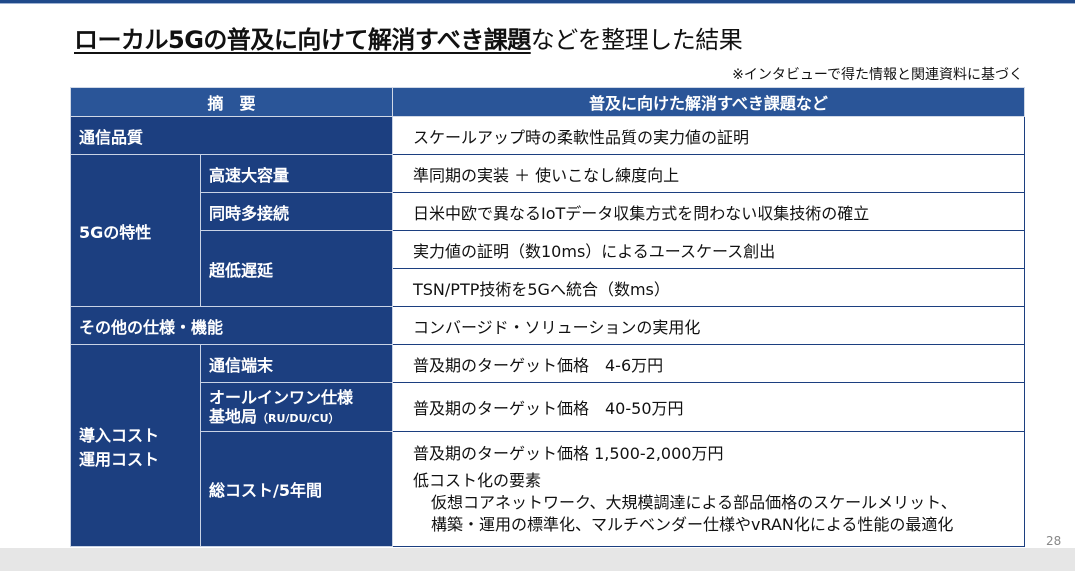 The height and width of the screenshot is (571, 1075). I want to click on group-label-line: 運用コスト, so click(119, 459).